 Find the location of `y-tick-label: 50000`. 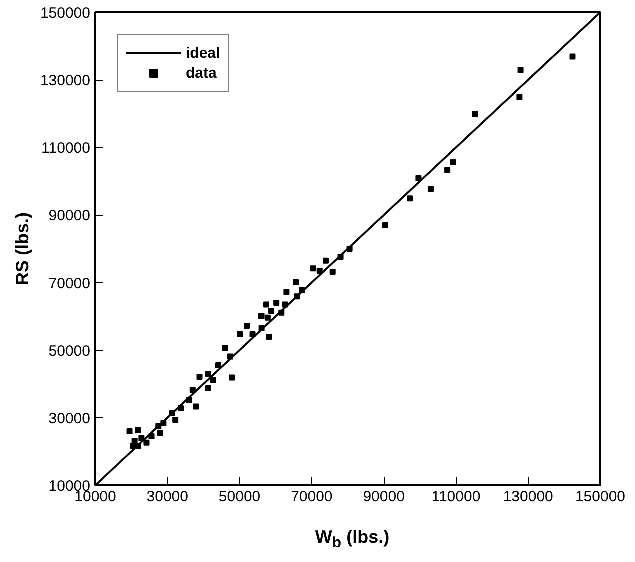

y-tick-label: 50000 is located at coordinates (69, 351).